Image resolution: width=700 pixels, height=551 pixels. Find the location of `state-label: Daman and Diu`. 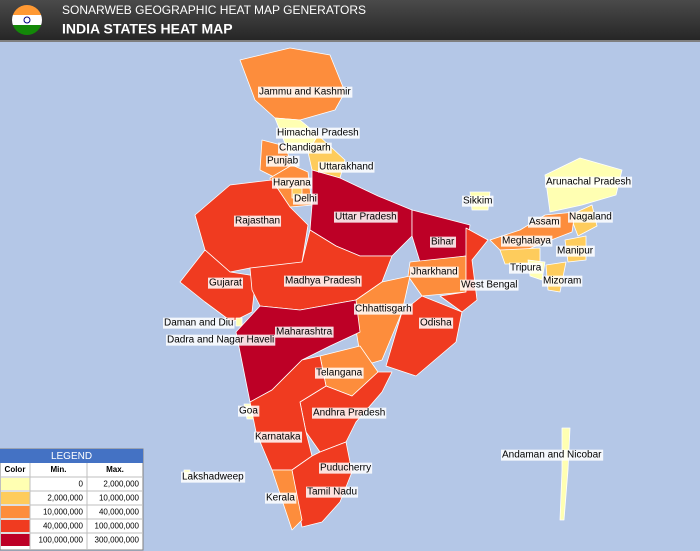

state-label: Daman and Diu is located at coordinates (198, 323).